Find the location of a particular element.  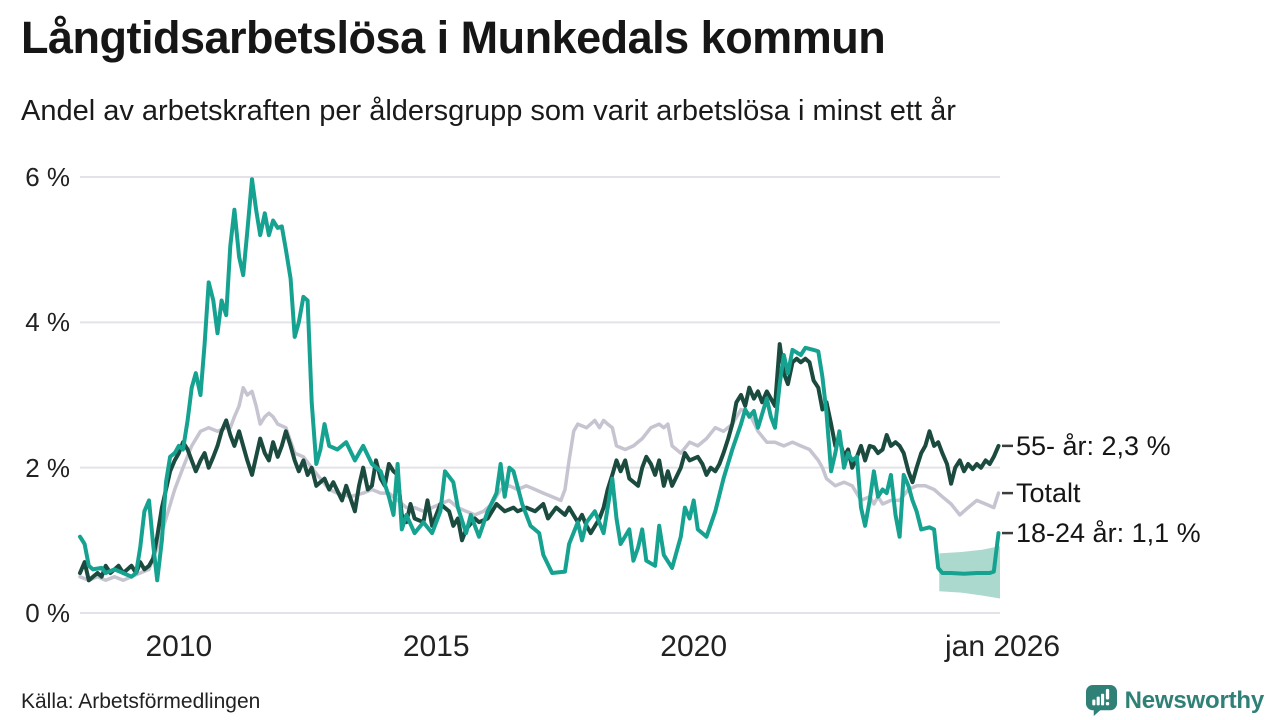

source-note: Källa: Arbetsförmedlingen is located at coordinates (141, 701).